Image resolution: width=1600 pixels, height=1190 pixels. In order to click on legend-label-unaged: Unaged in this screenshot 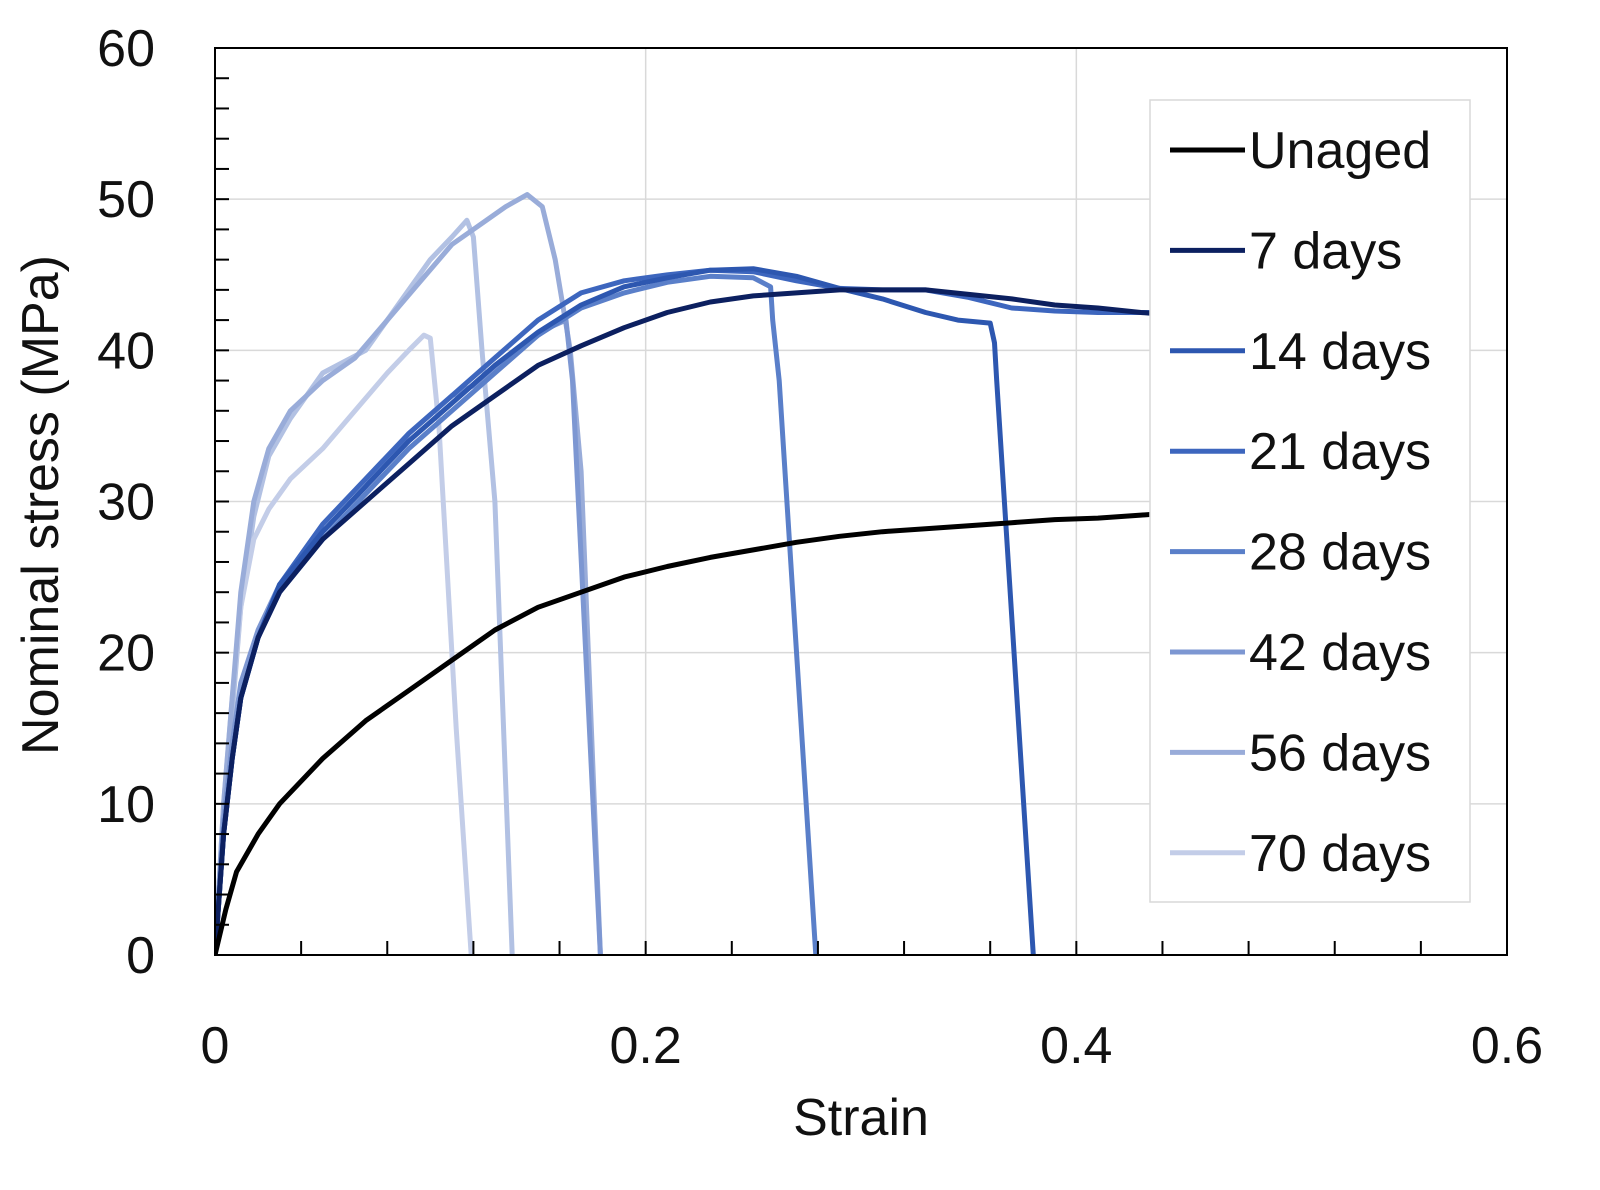, I will do `click(1340, 151)`.